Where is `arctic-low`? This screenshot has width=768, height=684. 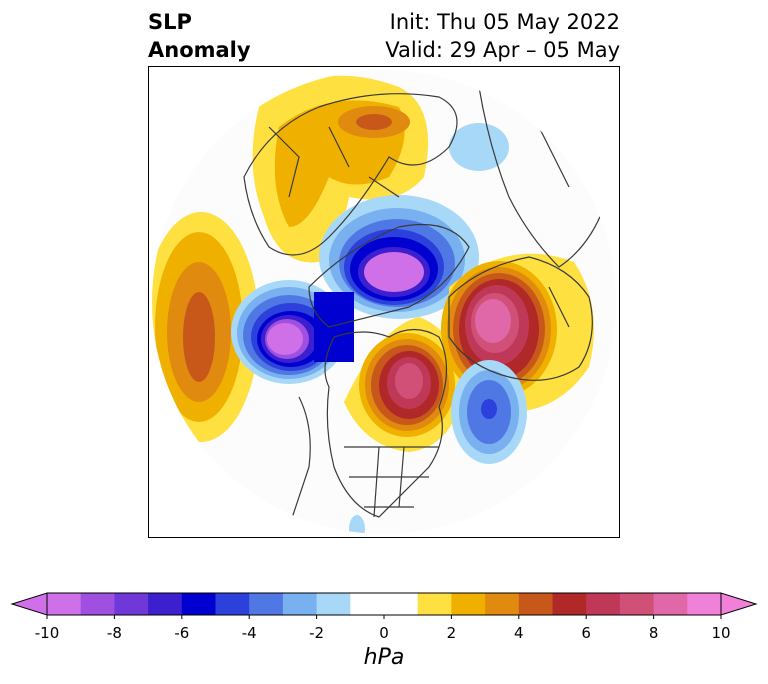 arctic-low is located at coordinates (414, 221).